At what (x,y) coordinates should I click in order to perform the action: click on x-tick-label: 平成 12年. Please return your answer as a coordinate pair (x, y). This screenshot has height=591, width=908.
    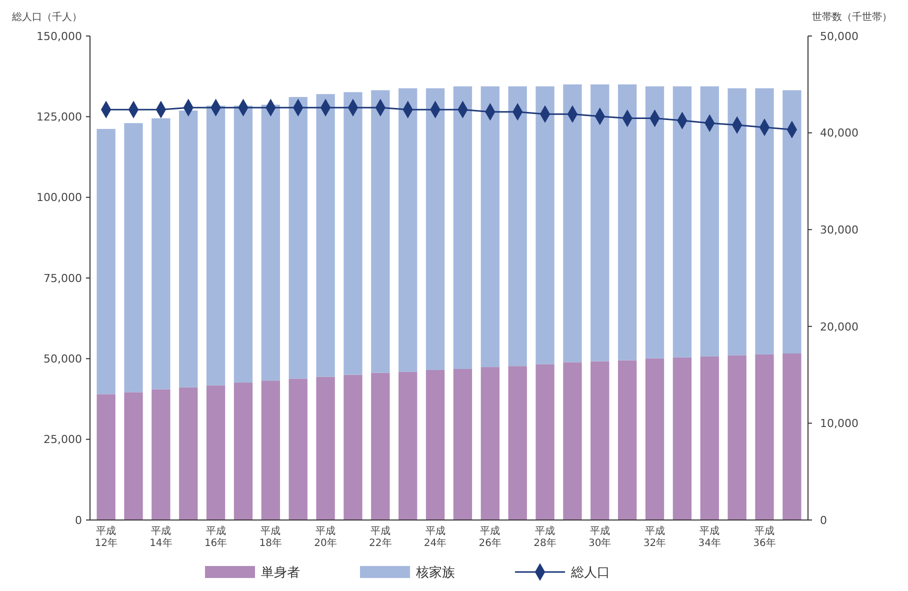
    Looking at the image, I should click on (106, 537).